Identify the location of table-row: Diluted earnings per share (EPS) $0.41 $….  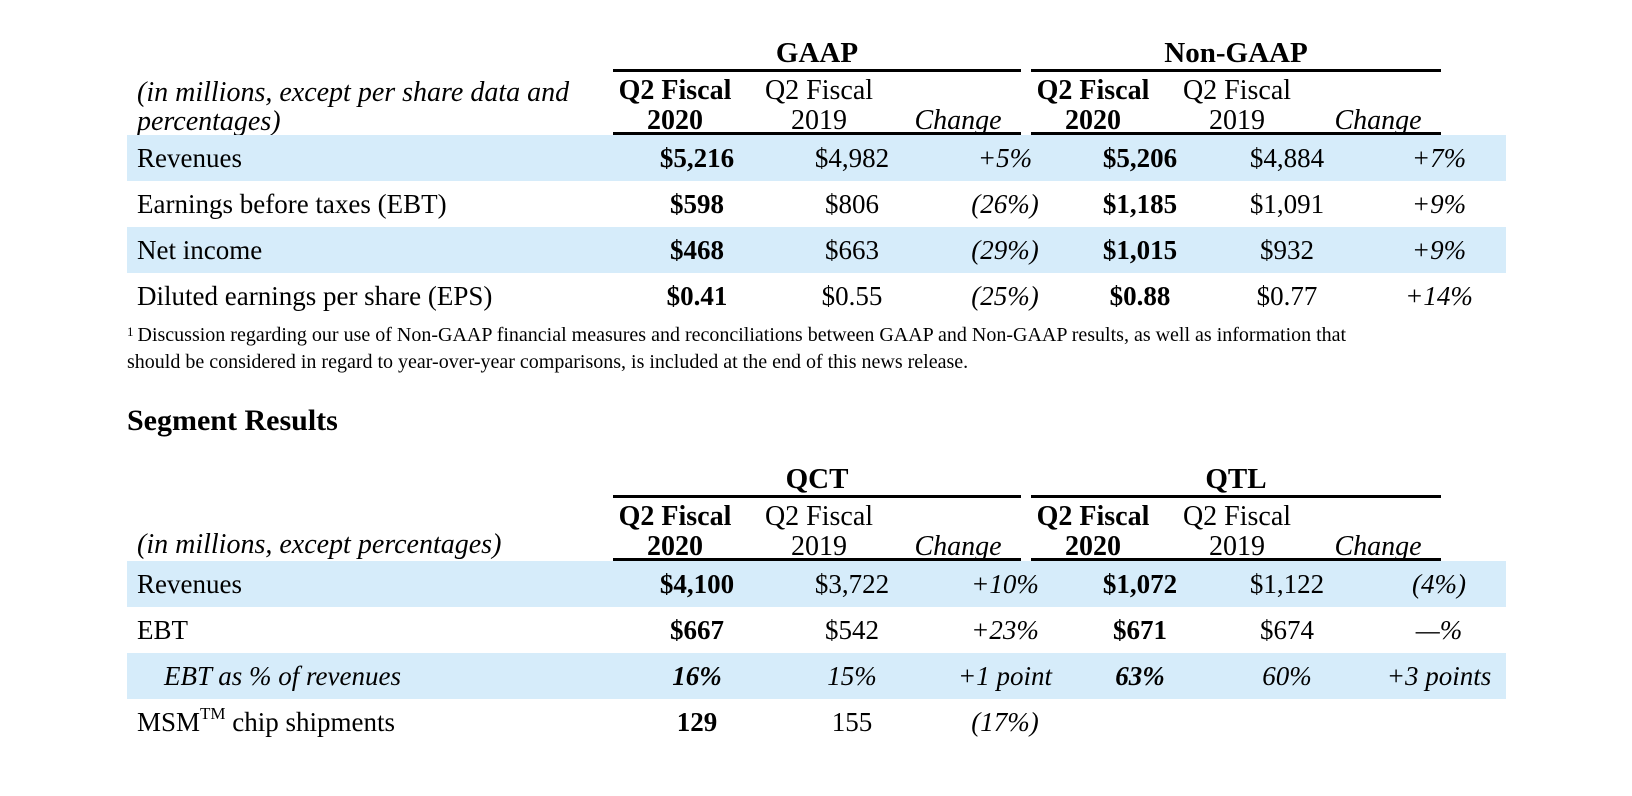
(816, 296).